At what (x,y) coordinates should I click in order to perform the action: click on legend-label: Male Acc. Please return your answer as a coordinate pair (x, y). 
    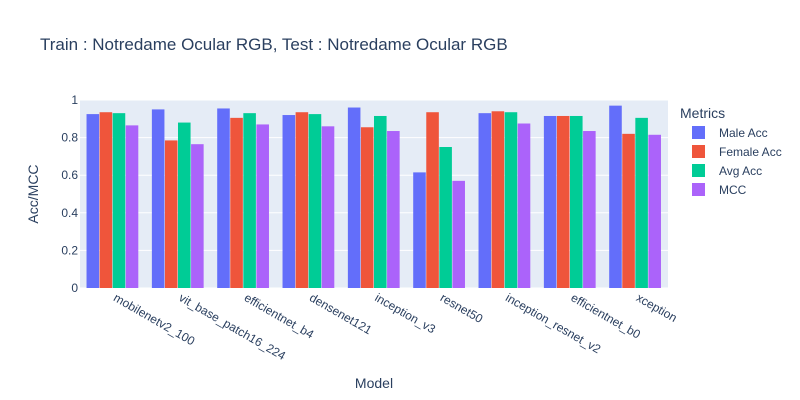
    Looking at the image, I should click on (743, 133).